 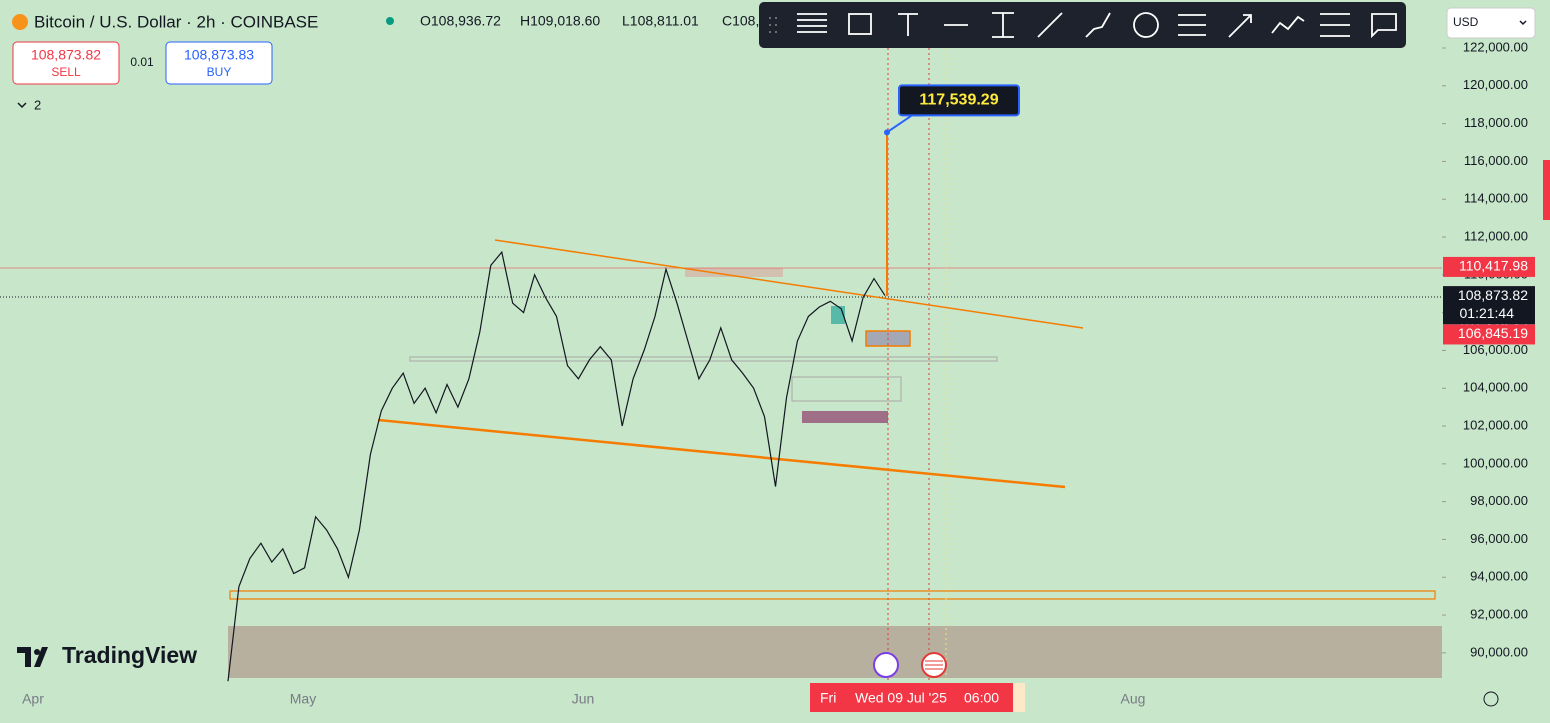 What do you see at coordinates (660, 21) in the screenshot?
I see `ohlc-value: L108,811.01` at bounding box center [660, 21].